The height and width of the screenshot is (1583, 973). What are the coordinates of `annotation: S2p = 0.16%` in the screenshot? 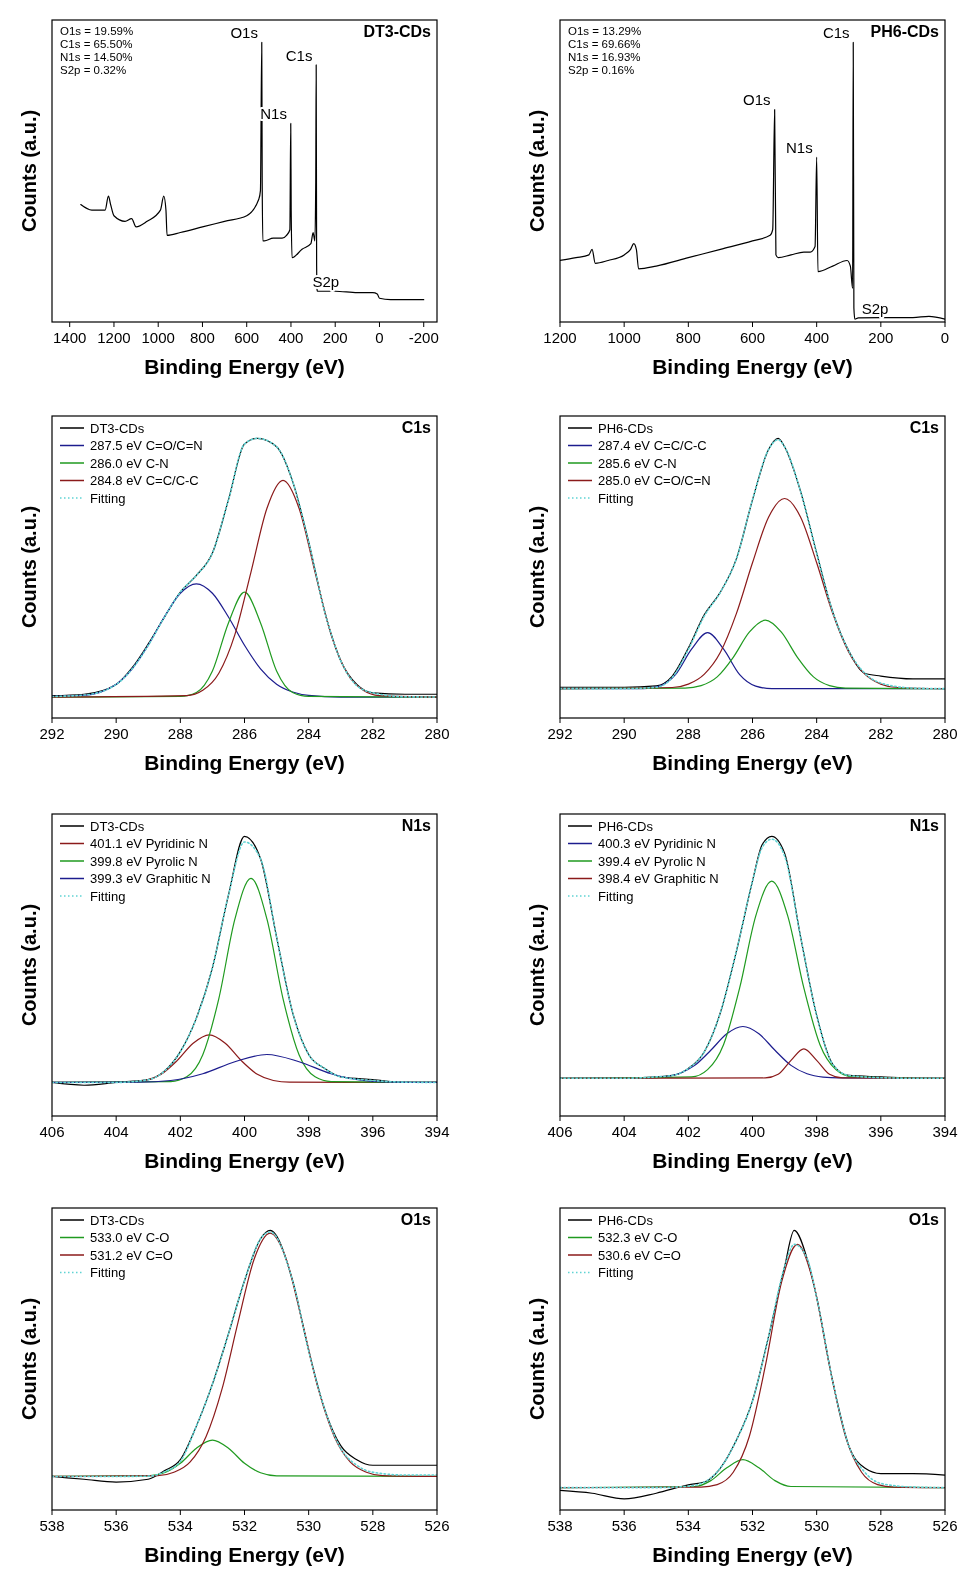 It's located at (601, 70).